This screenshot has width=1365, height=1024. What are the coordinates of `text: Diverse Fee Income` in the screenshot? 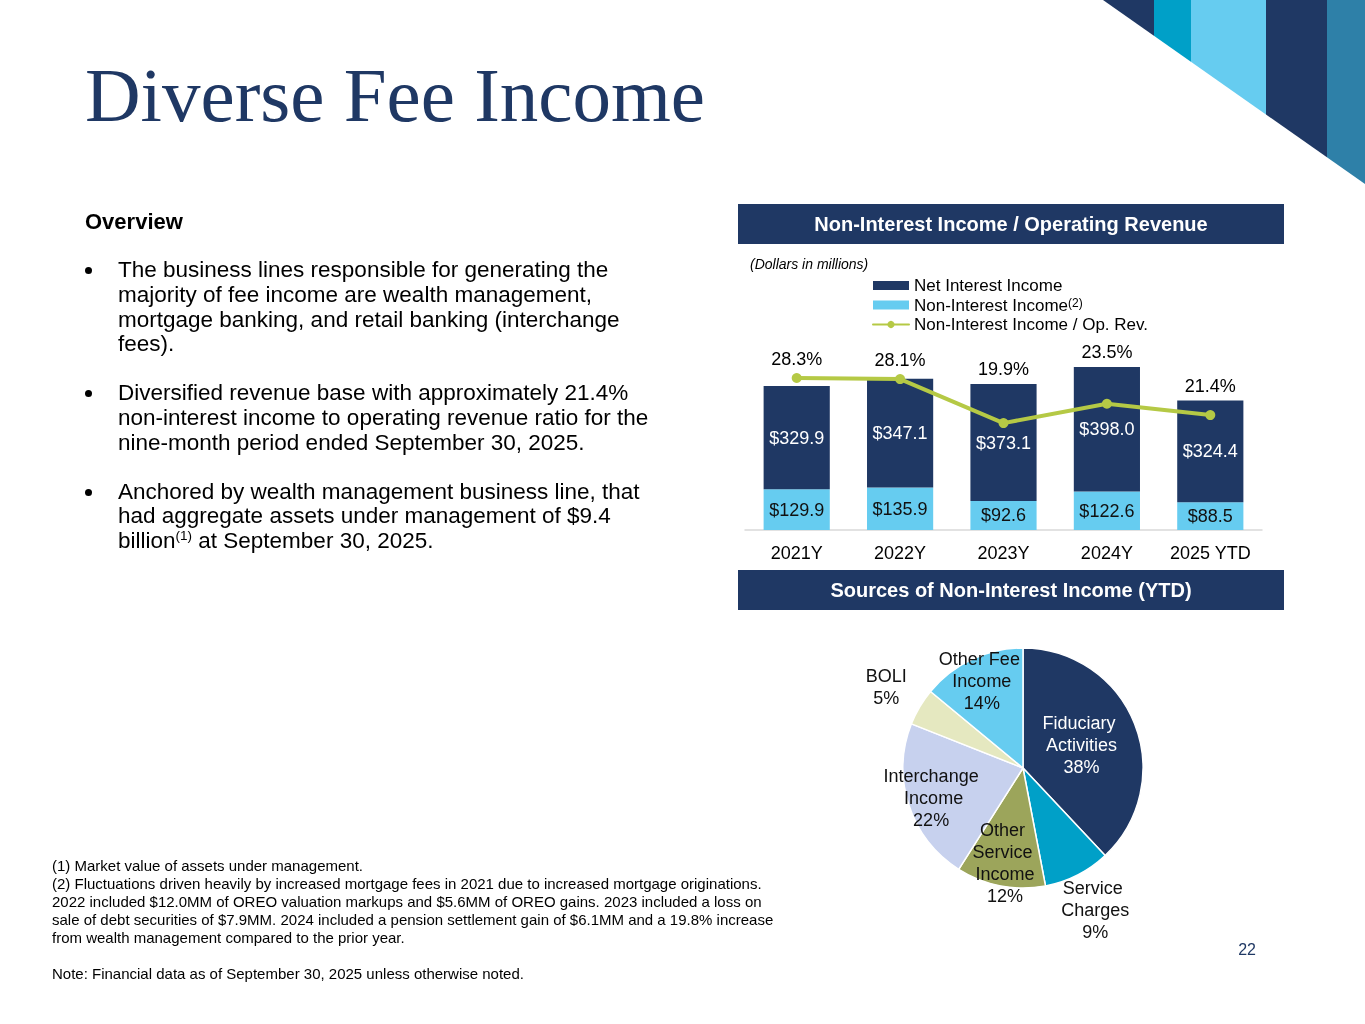 It's located at (395, 95).